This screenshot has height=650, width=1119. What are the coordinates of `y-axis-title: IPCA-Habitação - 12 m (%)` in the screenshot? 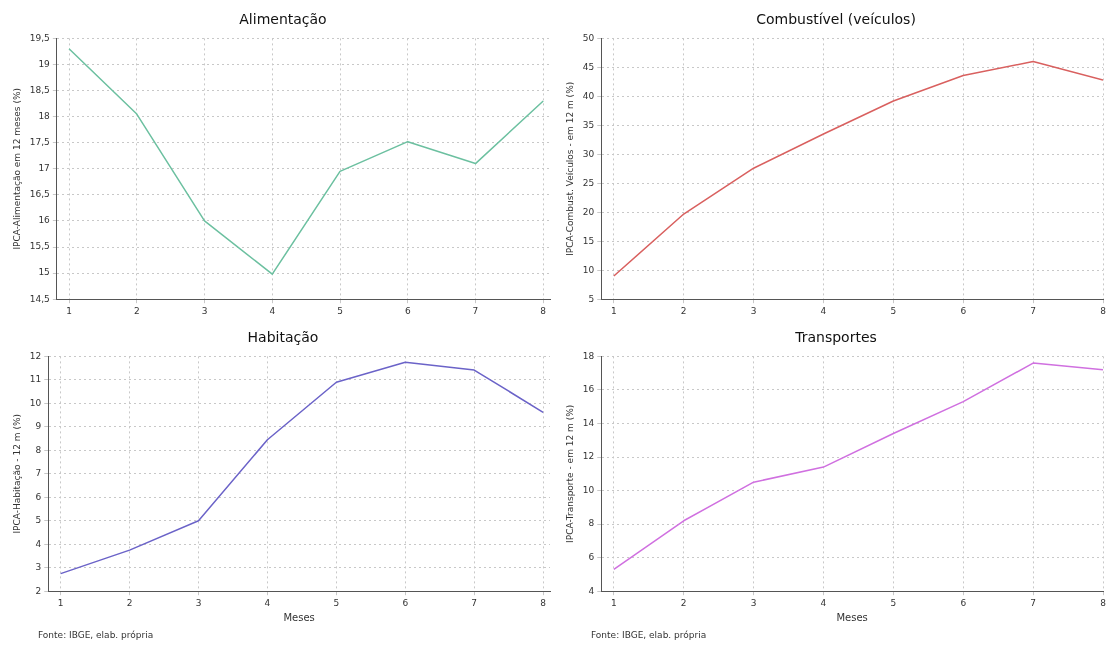 It's located at (16, 474).